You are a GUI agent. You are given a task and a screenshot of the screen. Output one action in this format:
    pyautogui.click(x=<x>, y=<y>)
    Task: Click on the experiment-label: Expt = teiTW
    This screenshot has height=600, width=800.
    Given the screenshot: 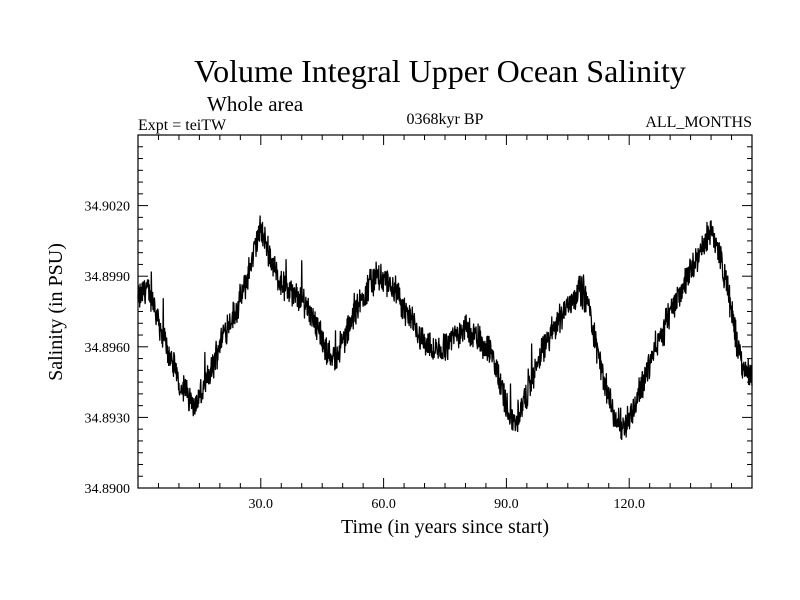 What is the action you would take?
    pyautogui.click(x=182, y=125)
    